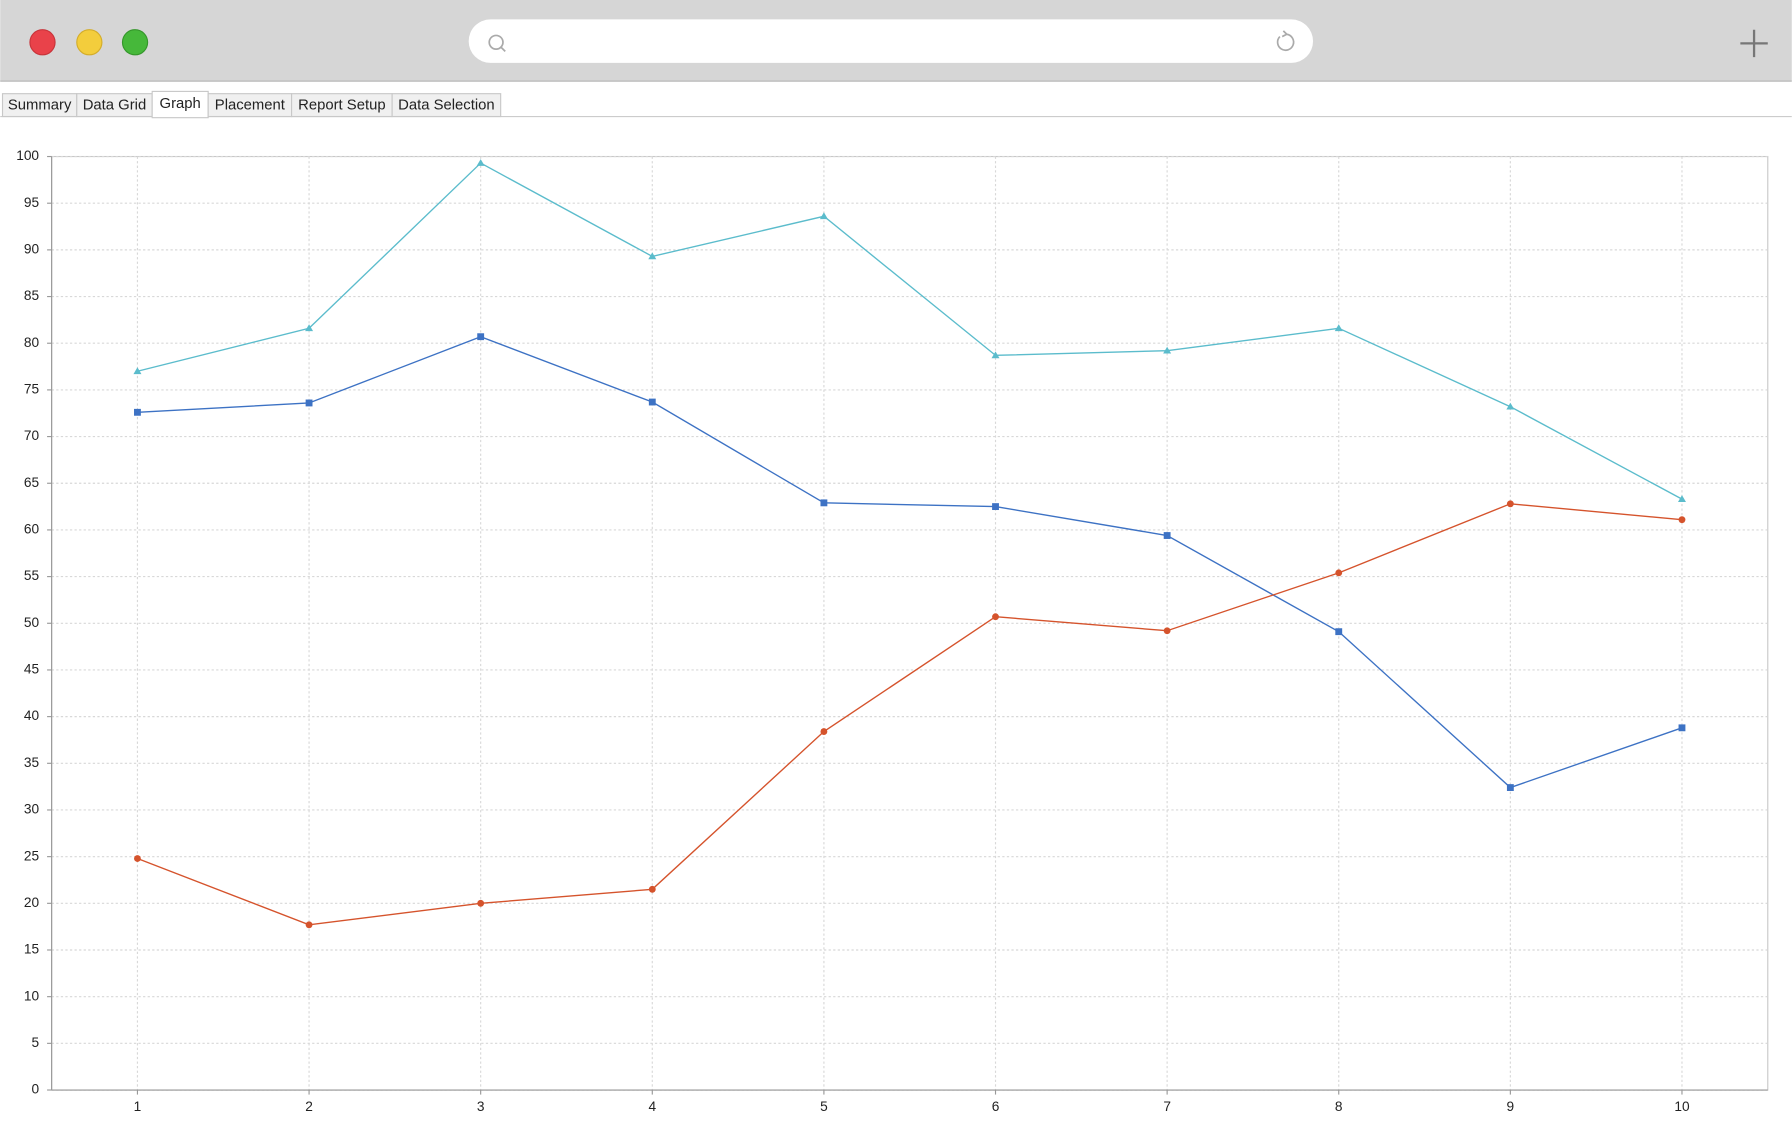 The image size is (1792, 1146). I want to click on x-tick-label: 6, so click(996, 1106).